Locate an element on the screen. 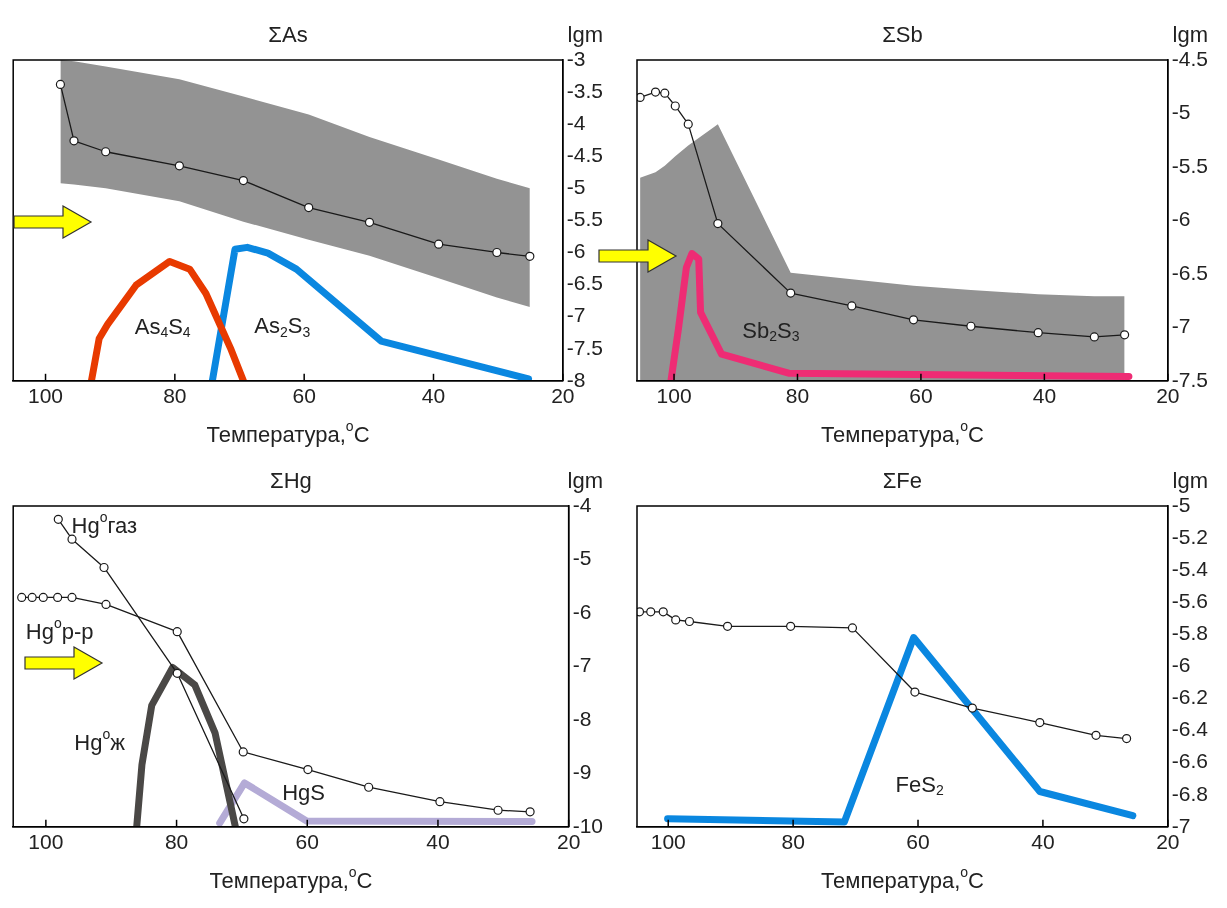  y-tick-label: -6.4 is located at coordinates (1190, 729).